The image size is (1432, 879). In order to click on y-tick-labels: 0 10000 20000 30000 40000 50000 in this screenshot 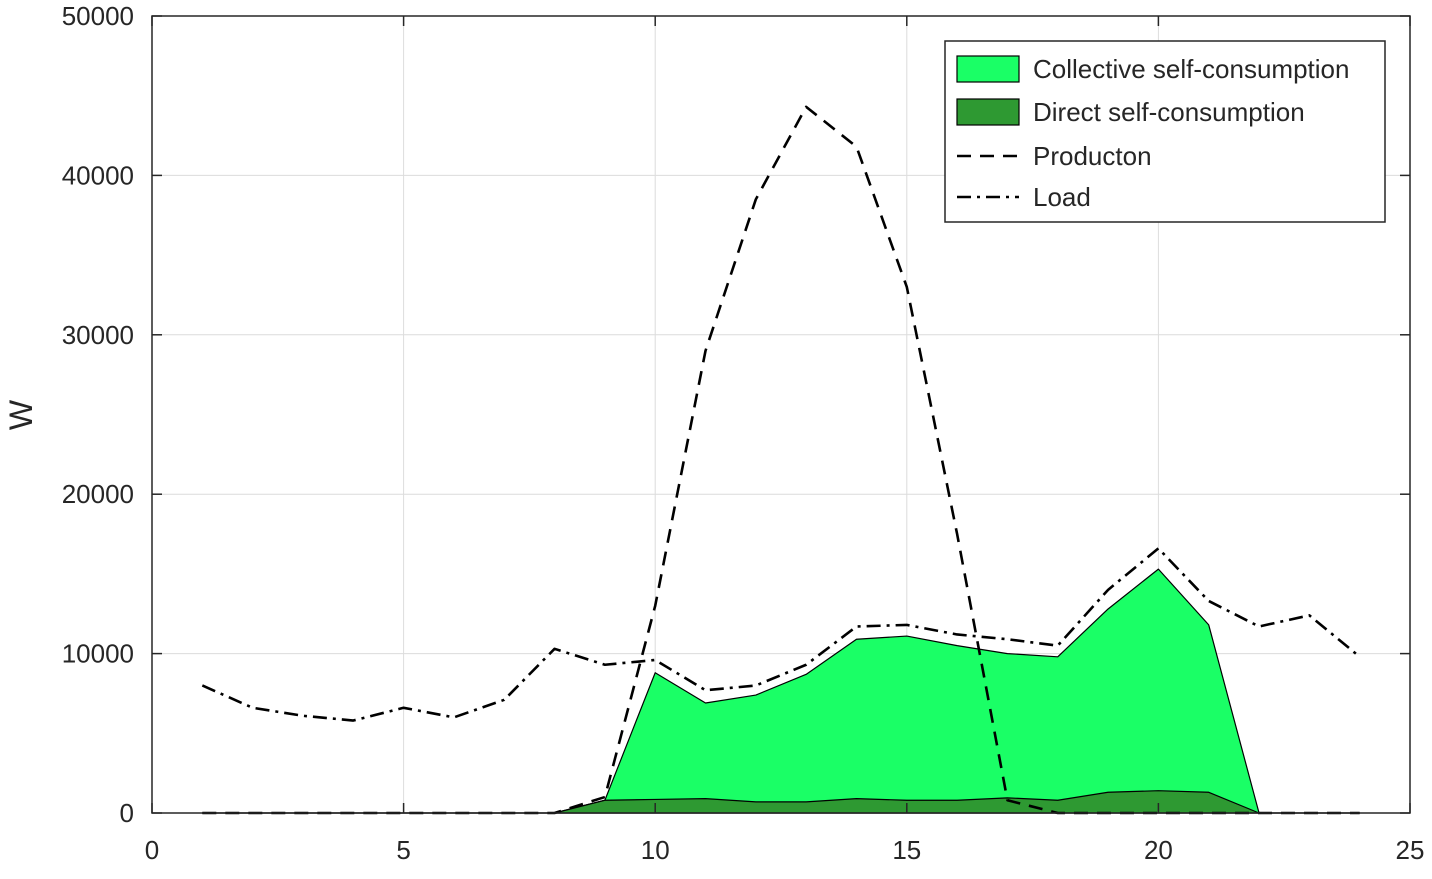, I will do `click(98, 414)`.